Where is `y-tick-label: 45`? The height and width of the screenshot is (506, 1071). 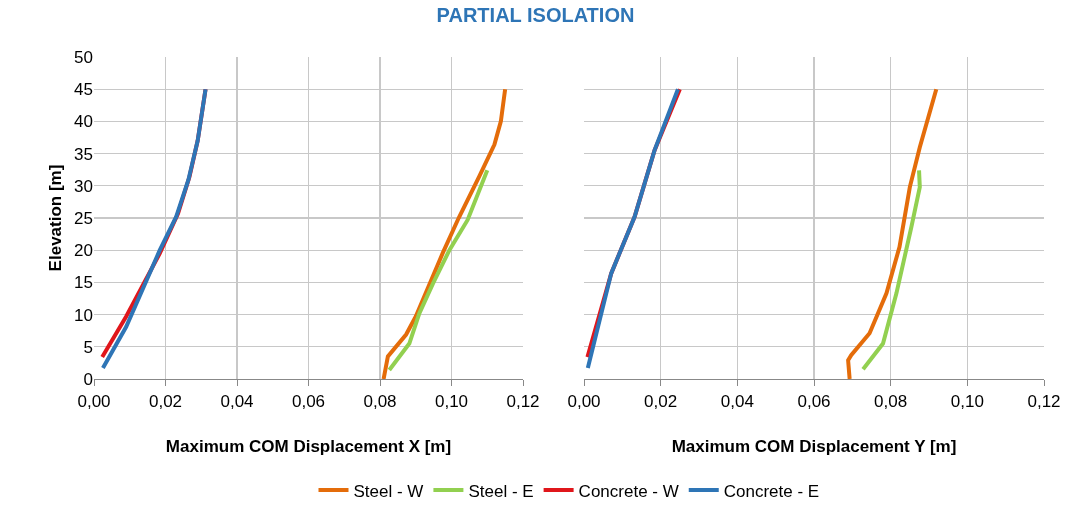
y-tick-label: 45 is located at coordinates (83, 90).